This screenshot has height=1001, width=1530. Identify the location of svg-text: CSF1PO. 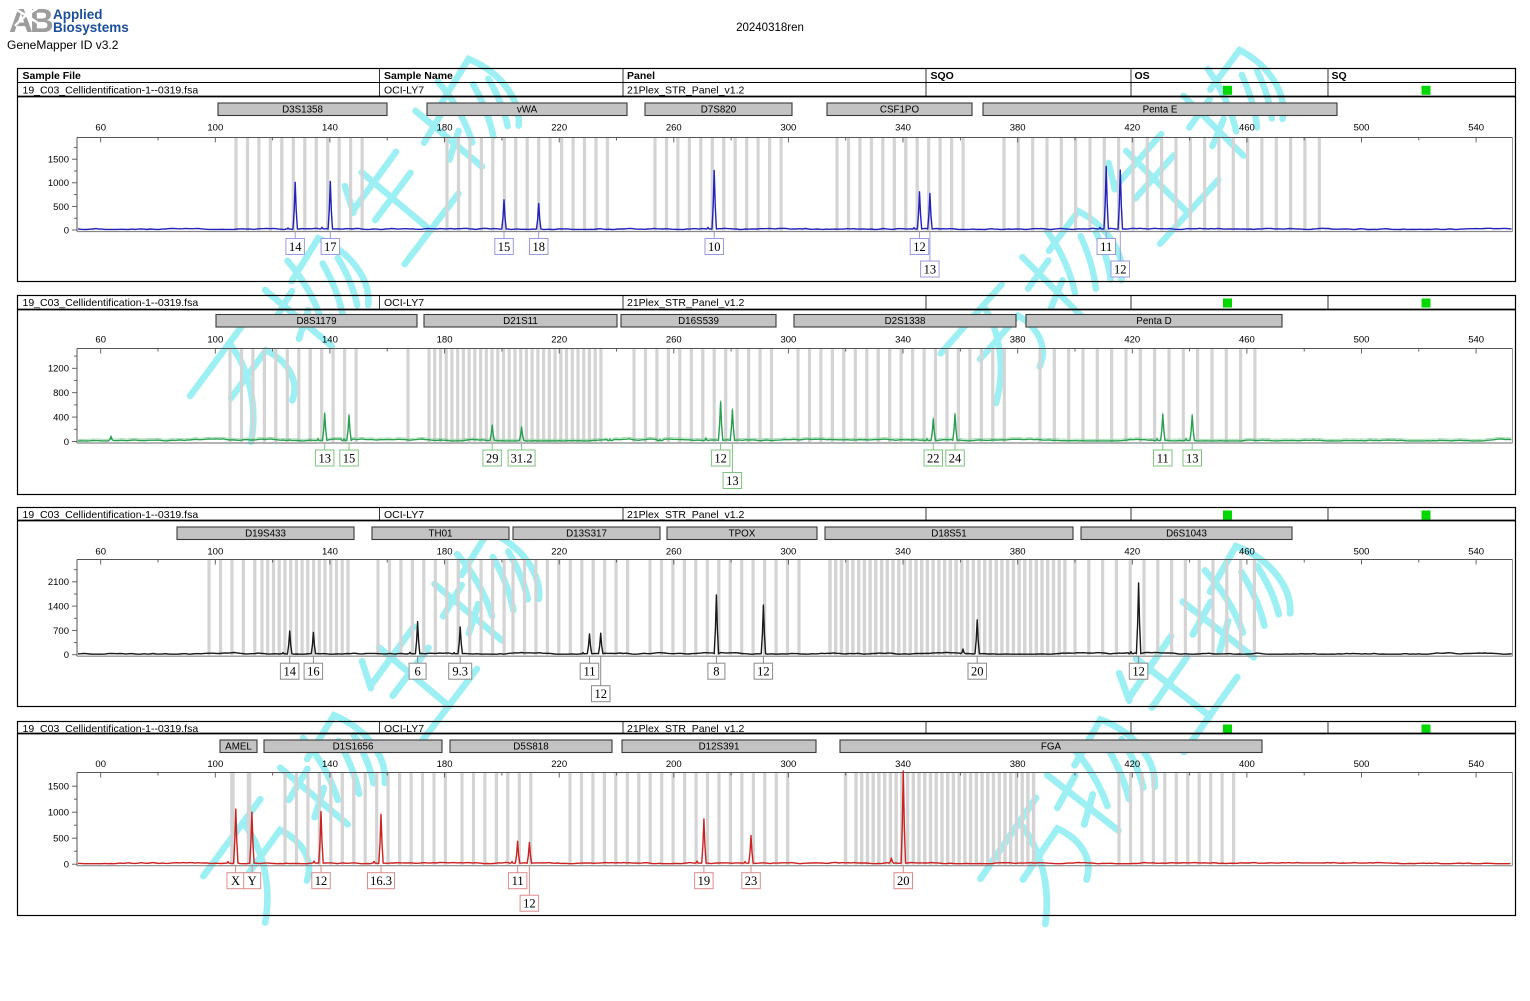
(900, 110).